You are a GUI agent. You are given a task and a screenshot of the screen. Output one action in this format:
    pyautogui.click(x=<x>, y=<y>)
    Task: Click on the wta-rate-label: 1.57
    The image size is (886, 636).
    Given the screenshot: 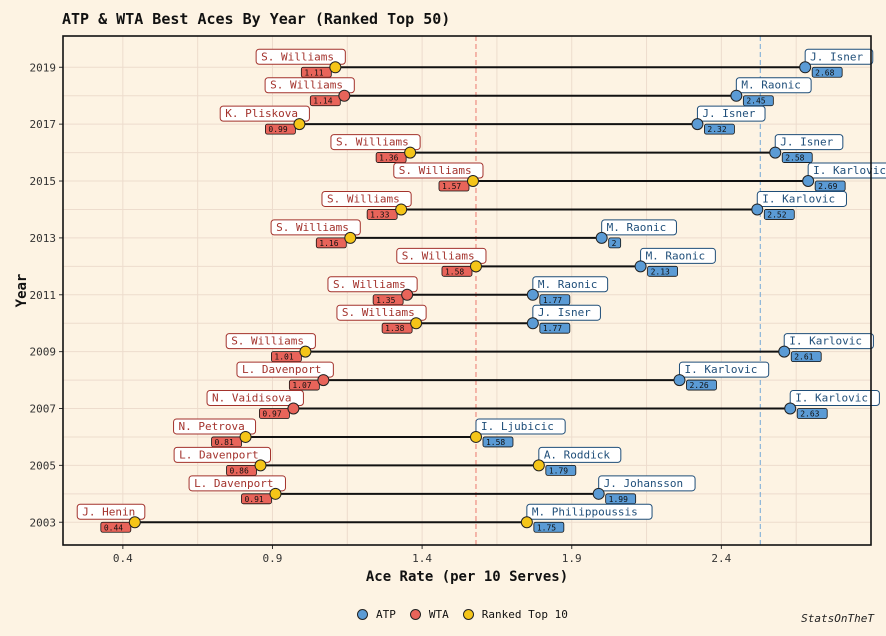 What is the action you would take?
    pyautogui.click(x=451, y=186)
    